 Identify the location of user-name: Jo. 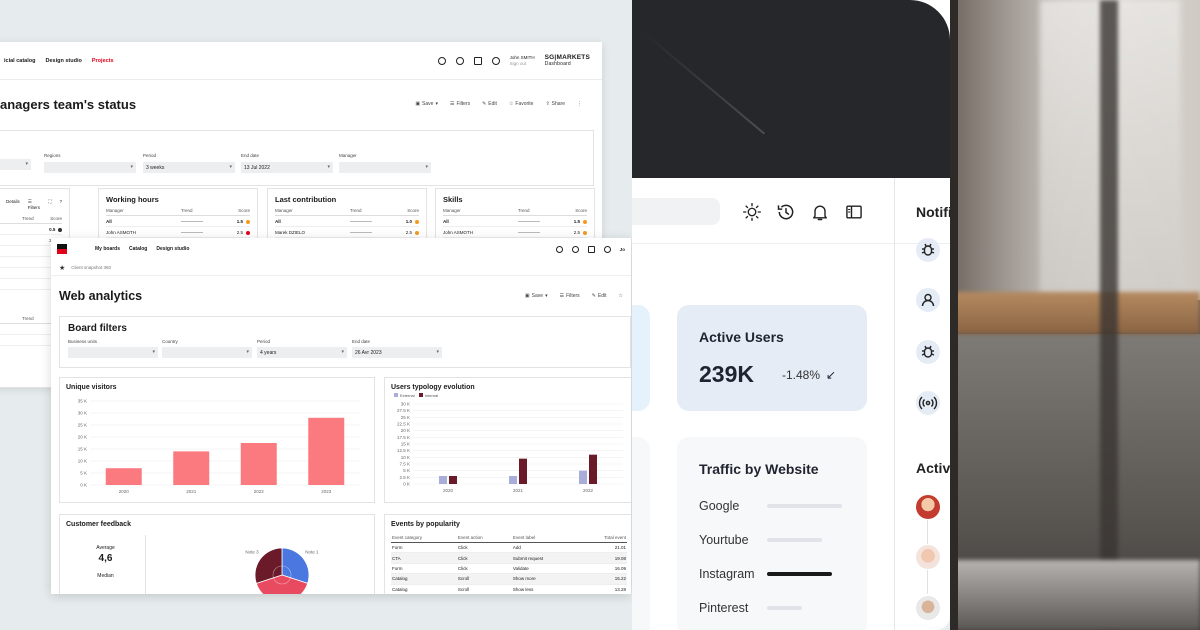
(622, 249).